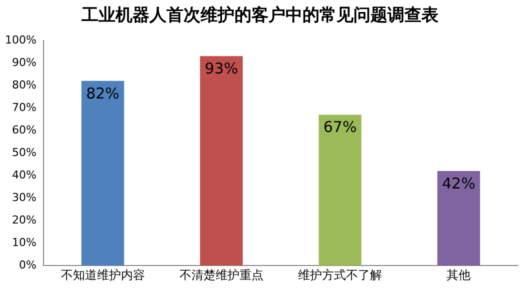 The width and height of the screenshot is (530, 290). What do you see at coordinates (340, 127) in the screenshot?
I see `data-label: 67%` at bounding box center [340, 127].